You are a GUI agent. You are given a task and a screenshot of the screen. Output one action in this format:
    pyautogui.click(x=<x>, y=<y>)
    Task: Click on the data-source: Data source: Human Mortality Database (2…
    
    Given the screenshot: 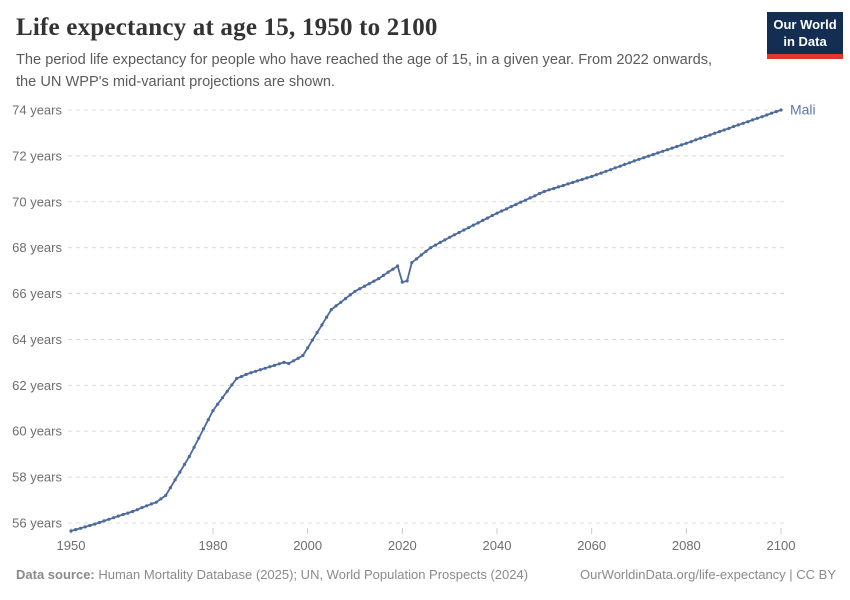 What is the action you would take?
    pyautogui.click(x=272, y=574)
    